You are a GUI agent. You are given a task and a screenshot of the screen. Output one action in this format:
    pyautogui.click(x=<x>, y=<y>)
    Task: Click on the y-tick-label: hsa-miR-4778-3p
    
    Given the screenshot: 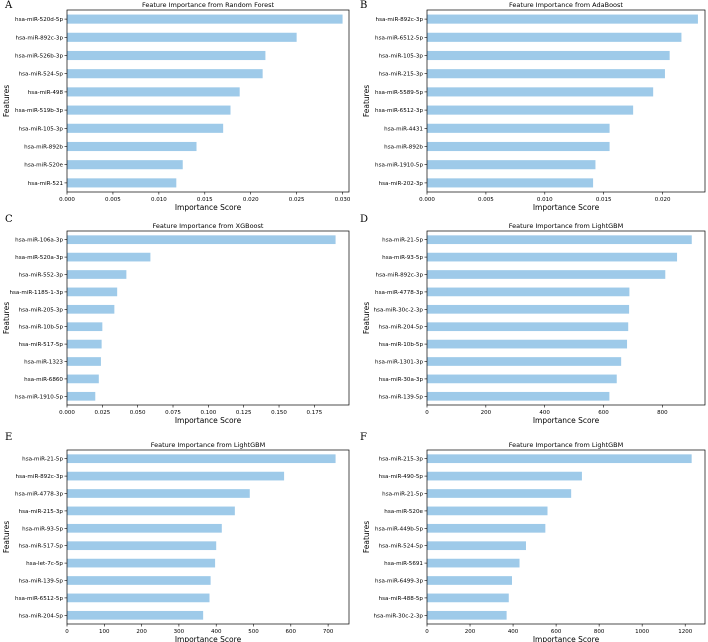 What is the action you would take?
    pyautogui.click(x=39, y=495)
    